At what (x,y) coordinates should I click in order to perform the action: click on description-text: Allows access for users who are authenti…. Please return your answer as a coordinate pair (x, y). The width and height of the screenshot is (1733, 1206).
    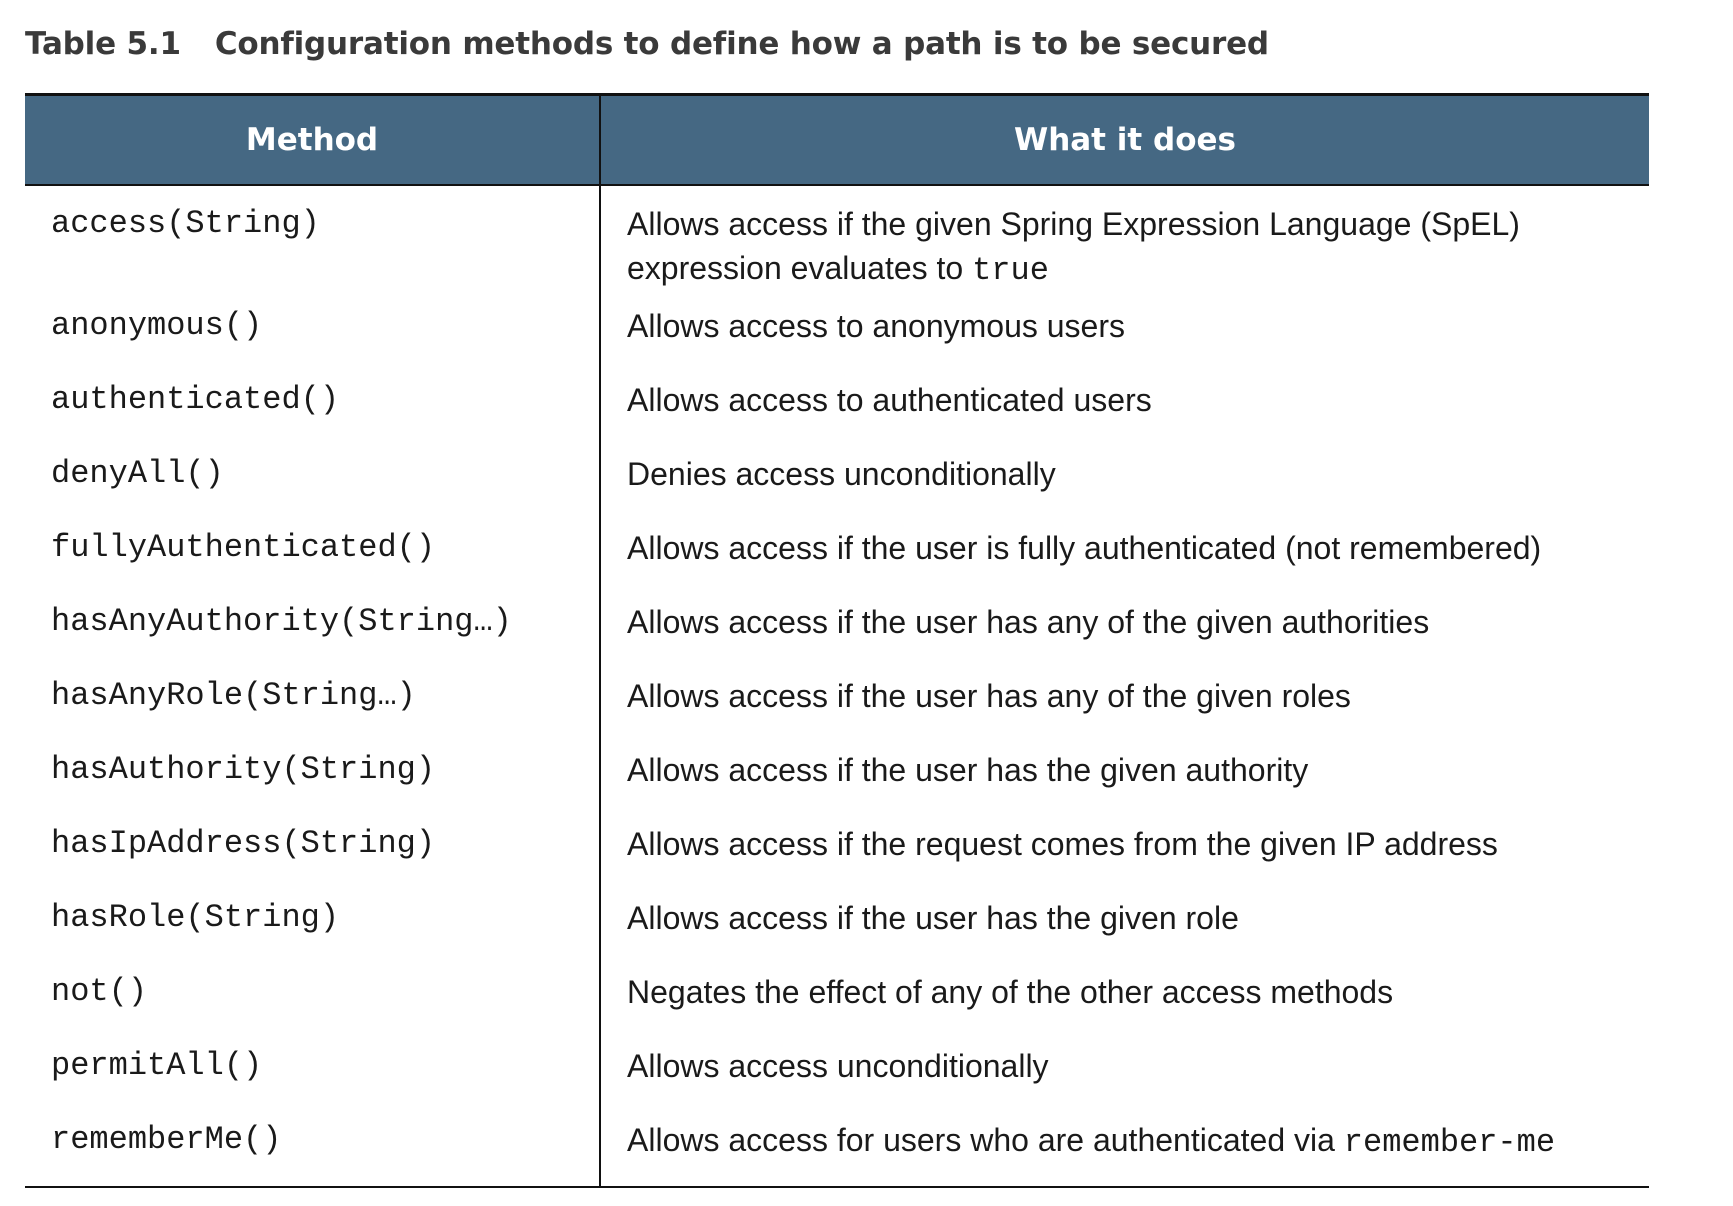
    Looking at the image, I should click on (985, 1140).